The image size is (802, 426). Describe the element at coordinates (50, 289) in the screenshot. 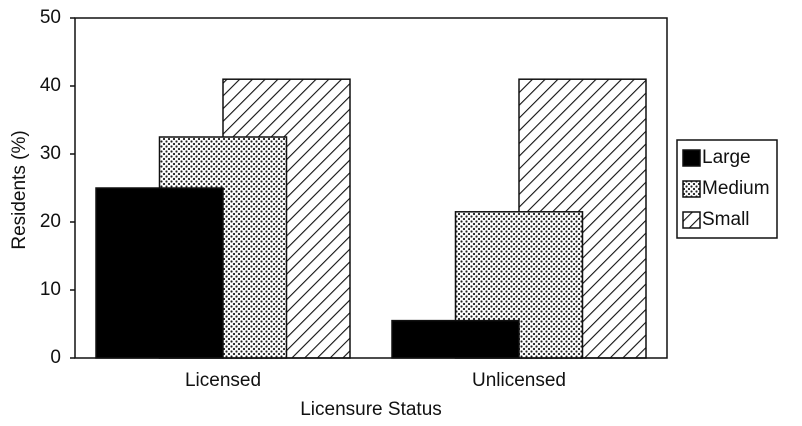

I see `y-tick-label: 10` at that location.